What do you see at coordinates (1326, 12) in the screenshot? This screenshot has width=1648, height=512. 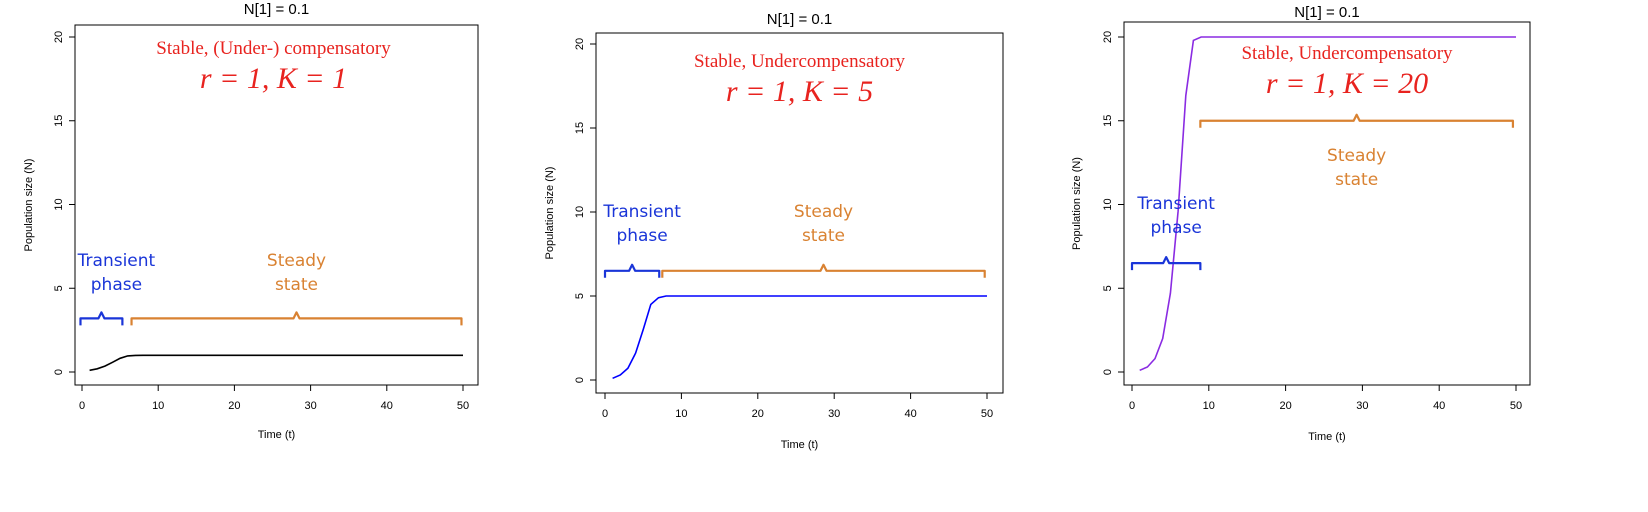 I see `panel-3-title: N[1] = 0.1` at bounding box center [1326, 12].